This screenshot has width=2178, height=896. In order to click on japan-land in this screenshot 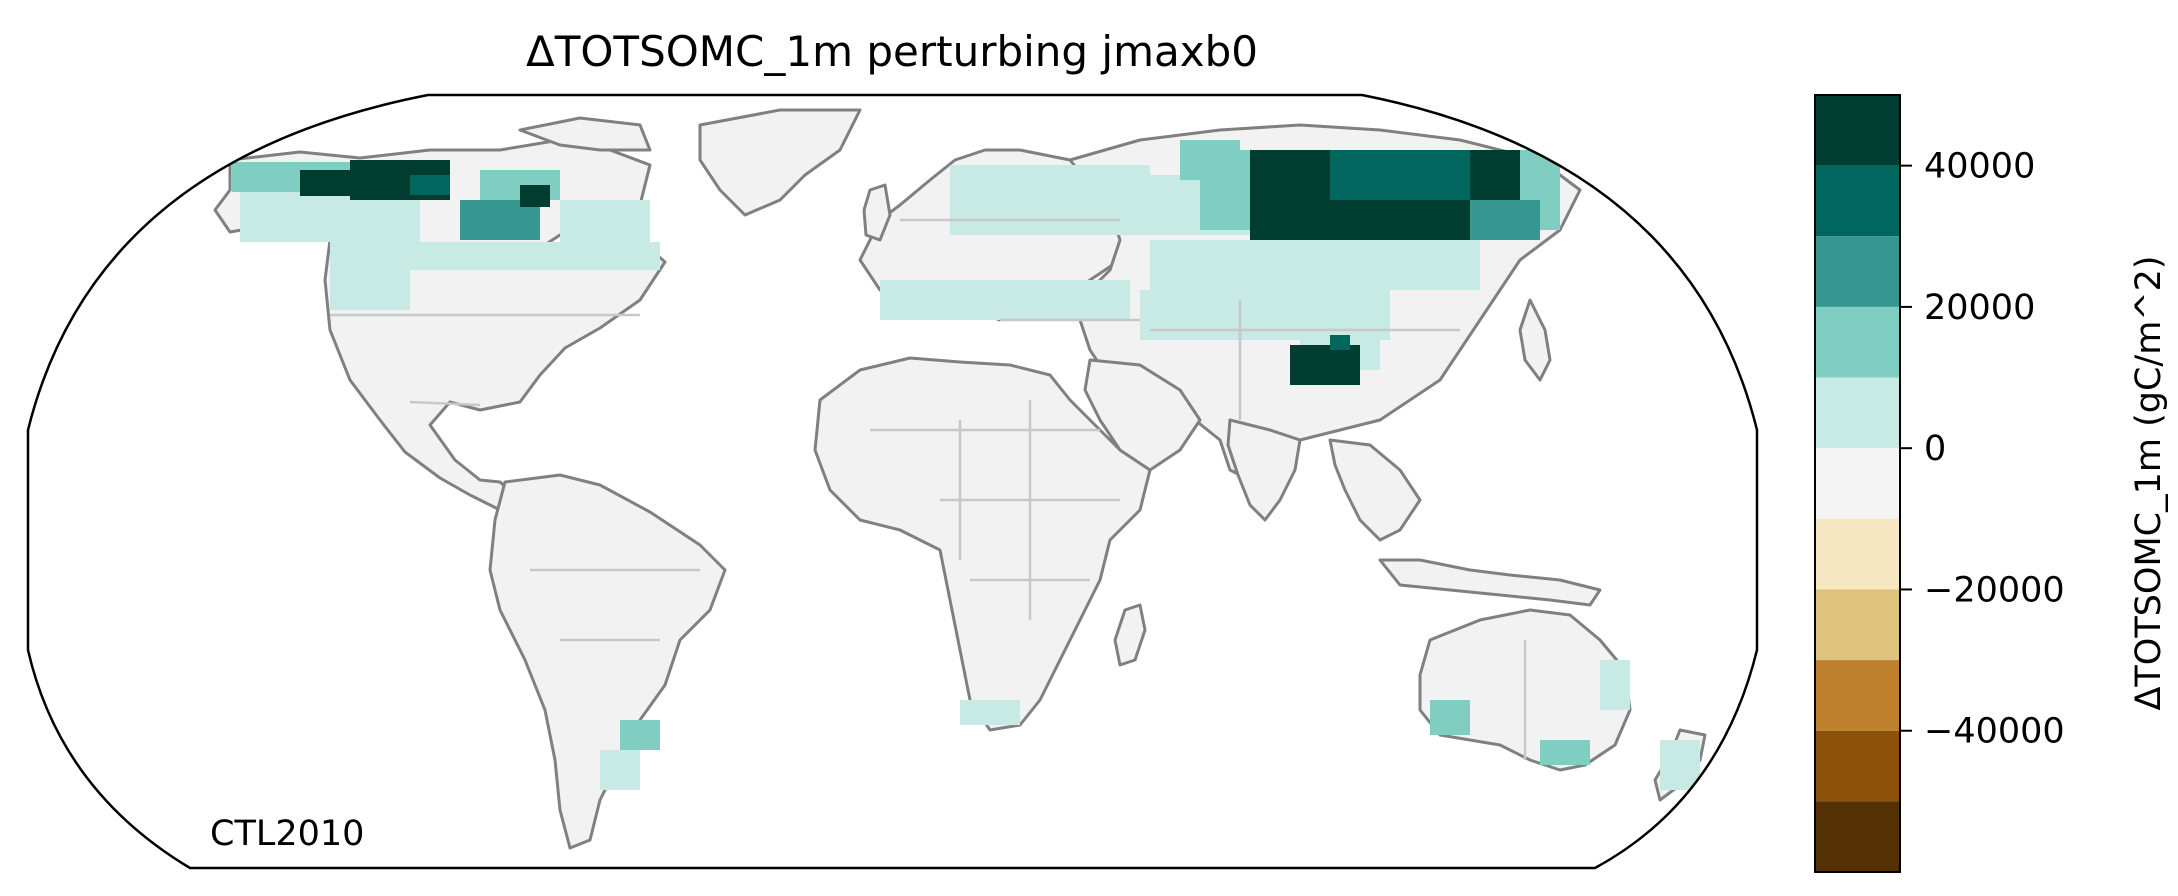, I will do `click(1535, 340)`.